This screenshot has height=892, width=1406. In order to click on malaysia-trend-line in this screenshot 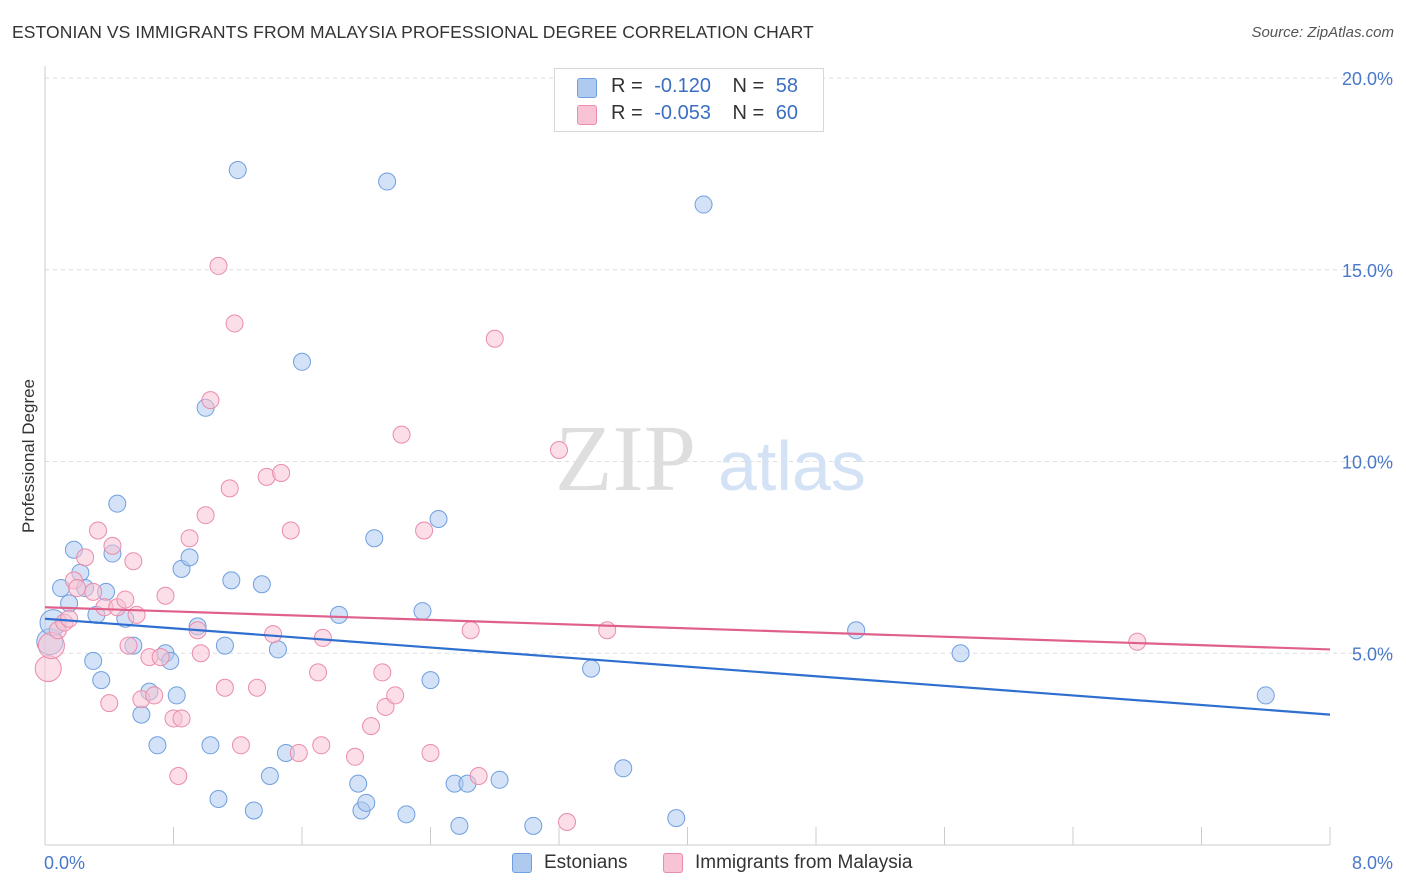, I will do `click(687, 628)`.